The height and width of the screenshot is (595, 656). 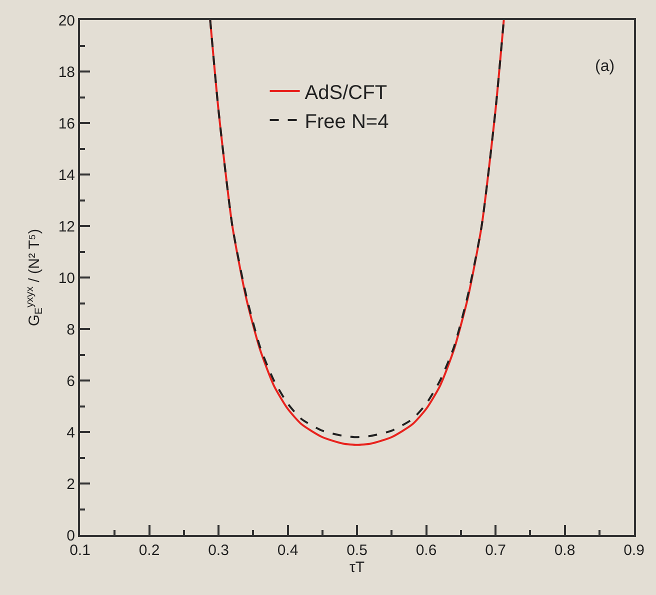 I want to click on y-tick-label: 8, so click(x=70, y=329).